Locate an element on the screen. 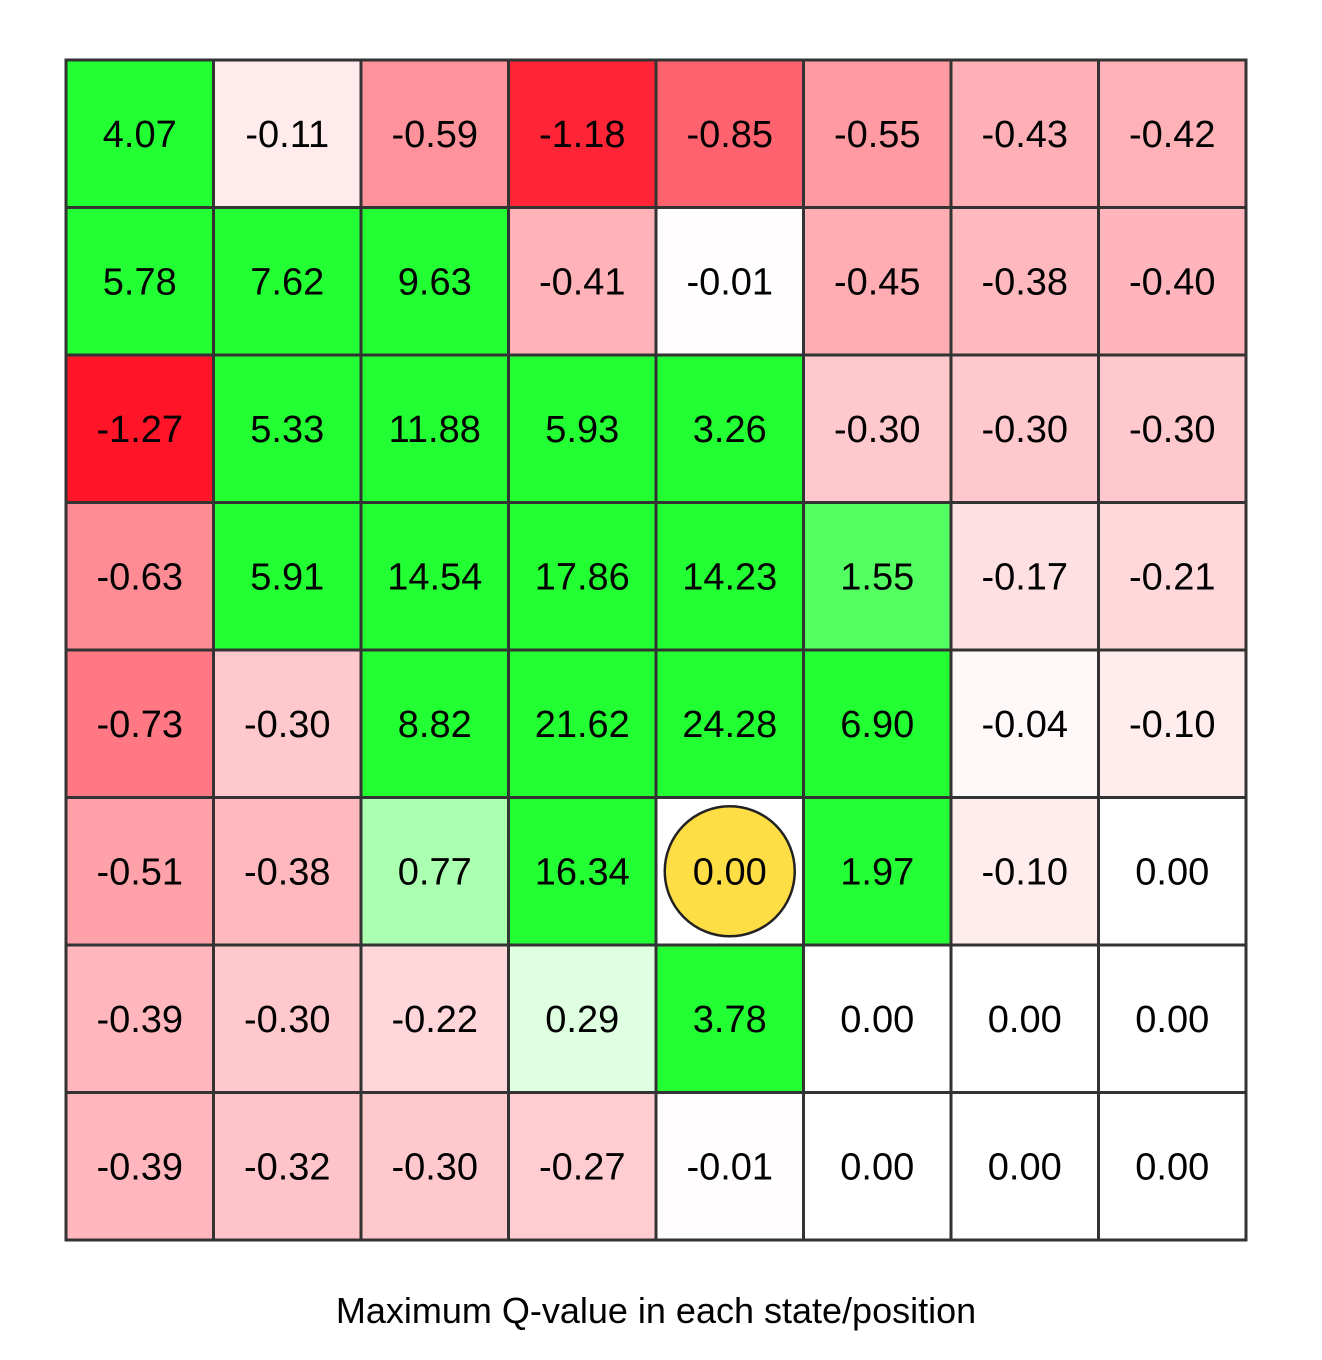  heatmap-cell-r0-c0 is located at coordinates (139, 133).